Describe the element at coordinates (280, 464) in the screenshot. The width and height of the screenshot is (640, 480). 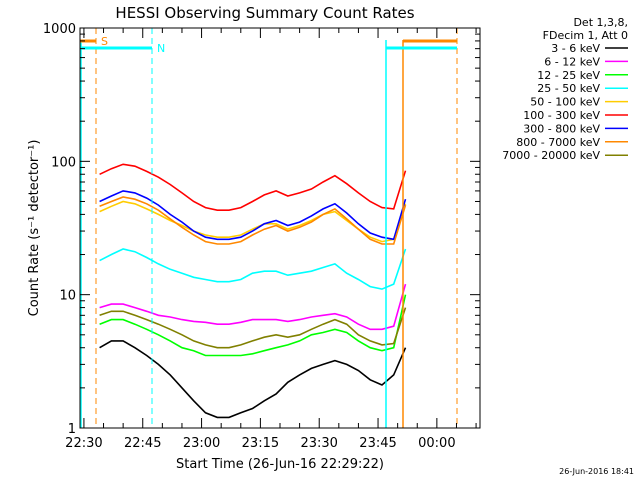
I see `x-axis-label: Start Time (26-Jun-16 22:29:22)` at that location.